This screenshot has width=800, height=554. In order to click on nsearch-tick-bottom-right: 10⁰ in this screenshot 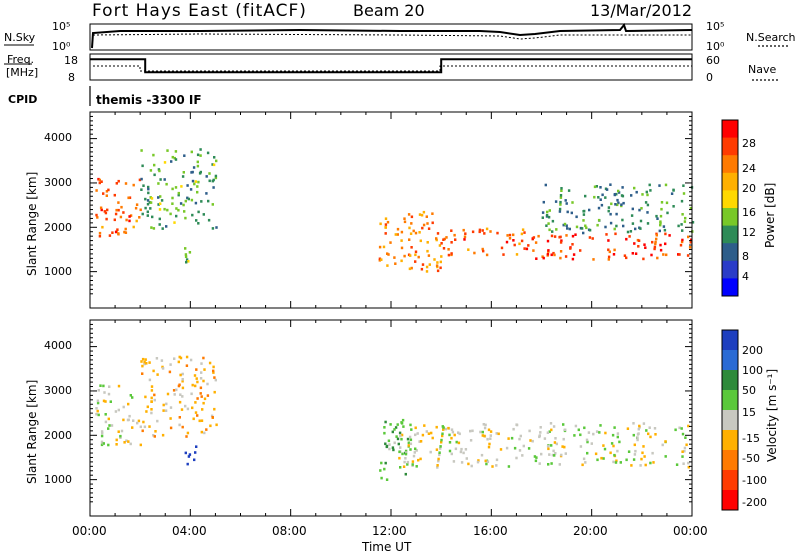, I will do `click(715, 46)`.